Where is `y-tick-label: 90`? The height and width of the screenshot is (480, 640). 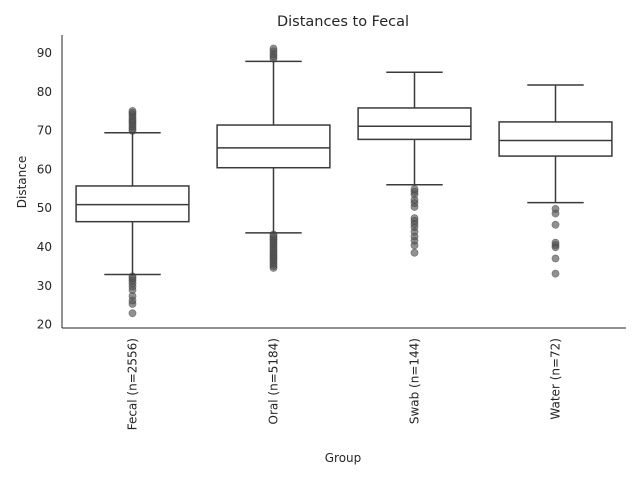 y-tick-label: 90 is located at coordinates (44, 53).